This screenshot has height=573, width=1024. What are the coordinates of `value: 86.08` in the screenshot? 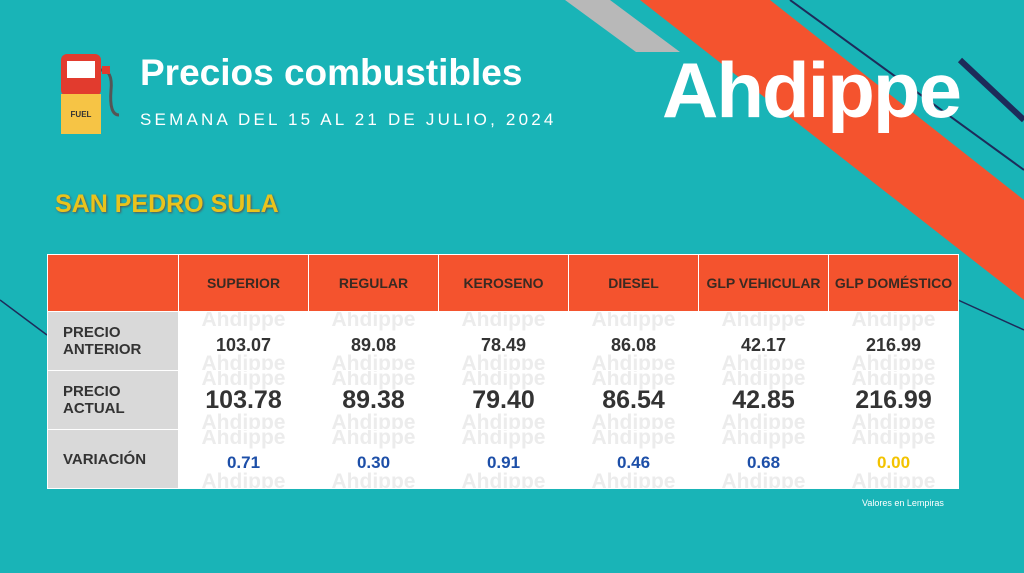 It's located at (633, 344).